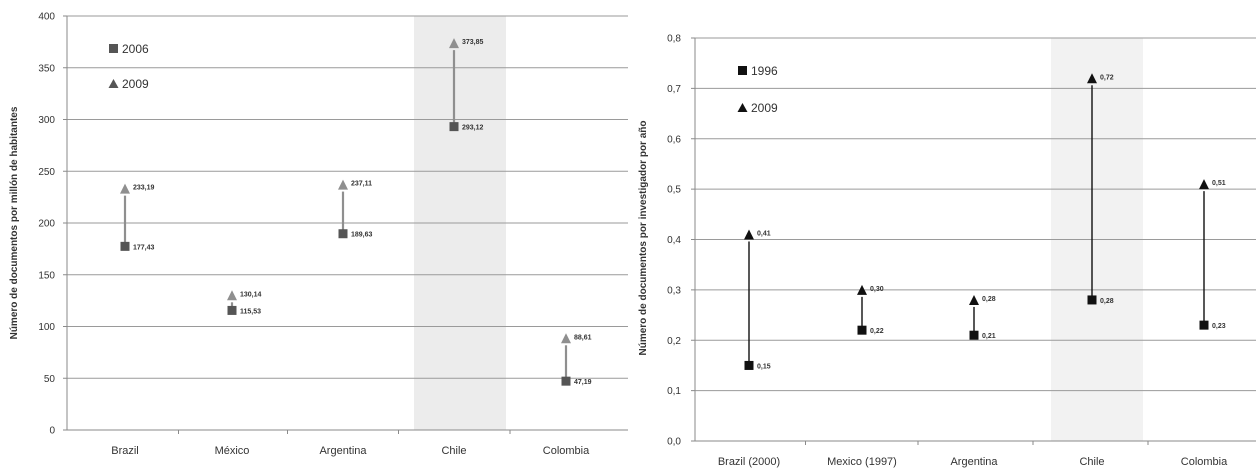  What do you see at coordinates (877, 331) in the screenshot?
I see `data-label: 0,22` at bounding box center [877, 331].